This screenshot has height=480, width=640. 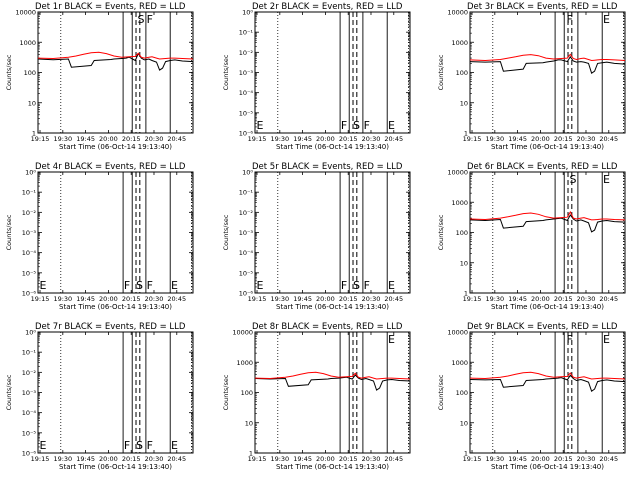 What do you see at coordinates (542, 7) in the screenshot?
I see `panel-title: Det 3r BLACK = Events, RED = LLD` at bounding box center [542, 7].